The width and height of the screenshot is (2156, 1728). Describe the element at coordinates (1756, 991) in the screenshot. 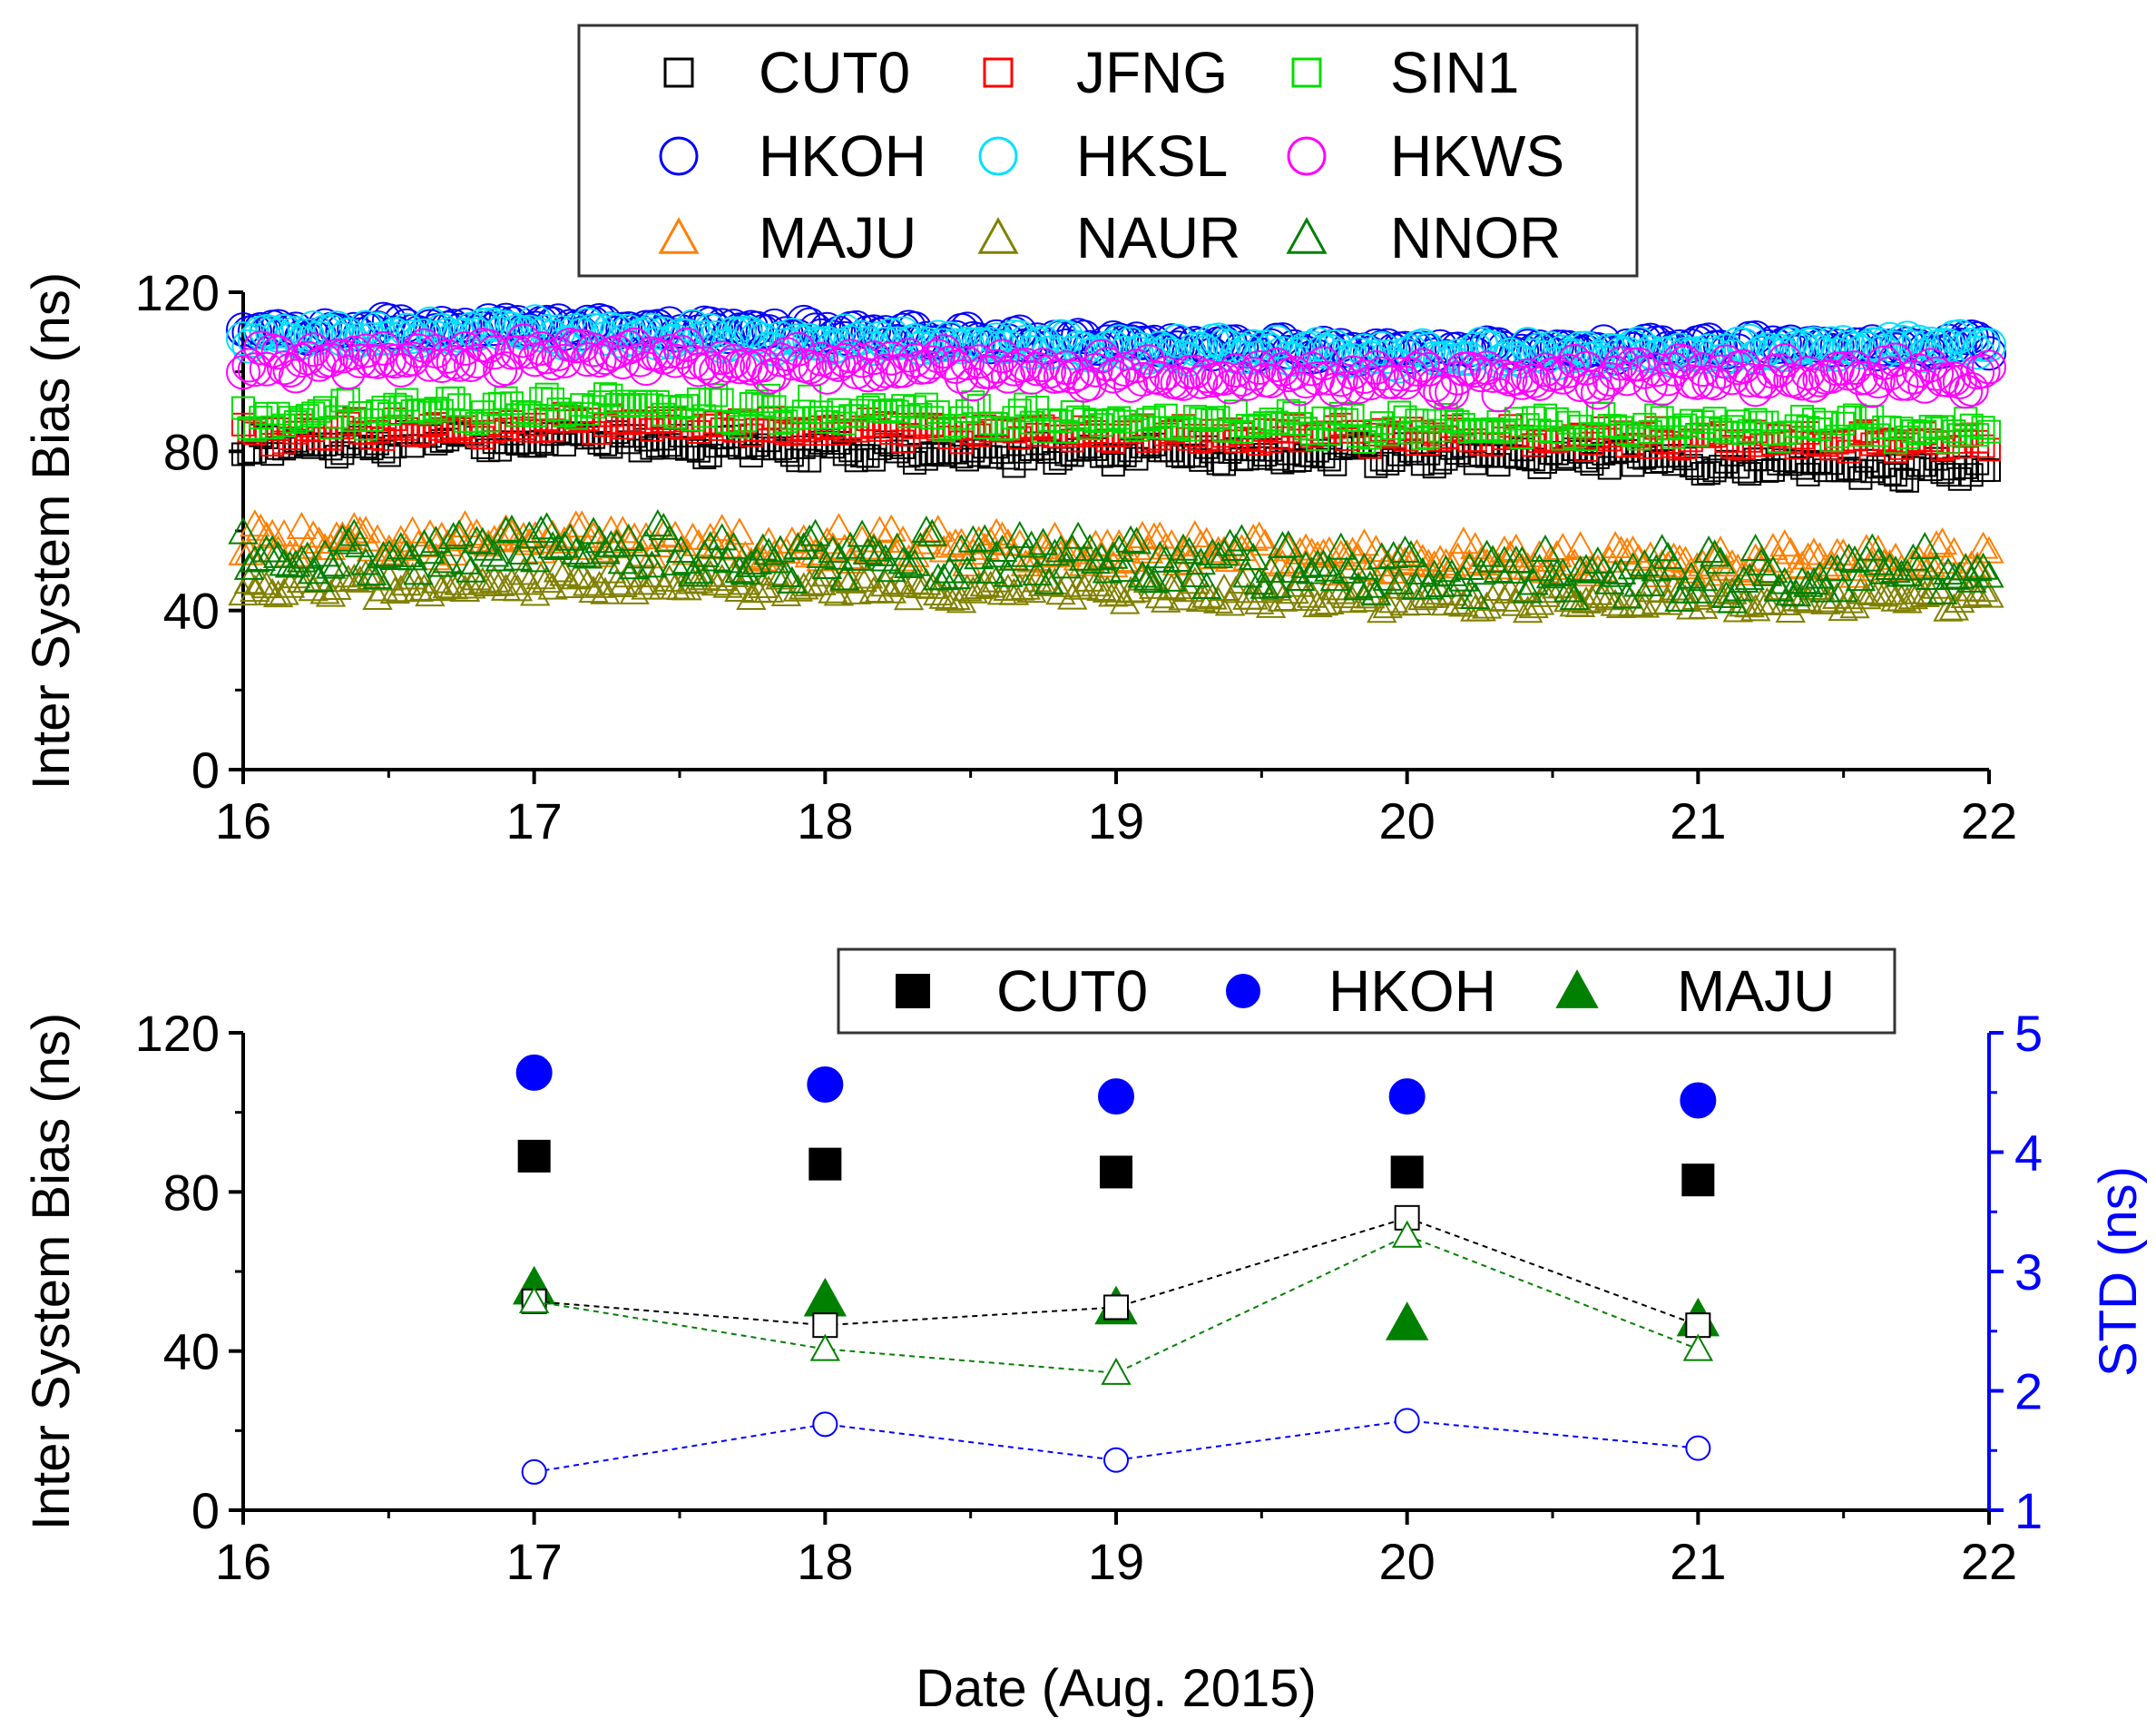

I see `legend-label-maju: MAJU` at that location.